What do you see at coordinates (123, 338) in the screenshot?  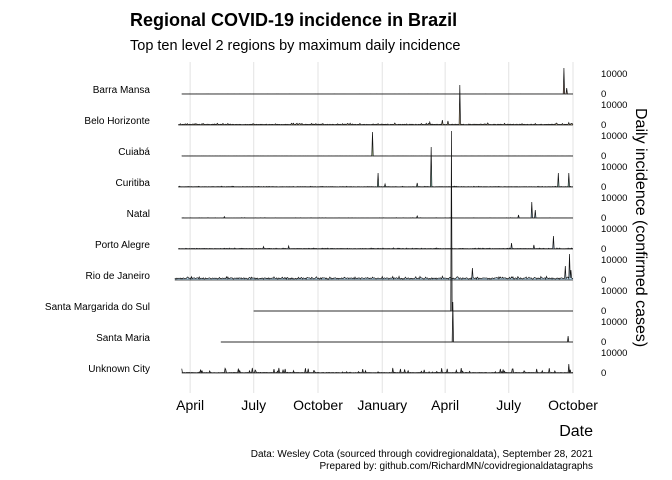 I see `region-label: Santa Maria` at bounding box center [123, 338].